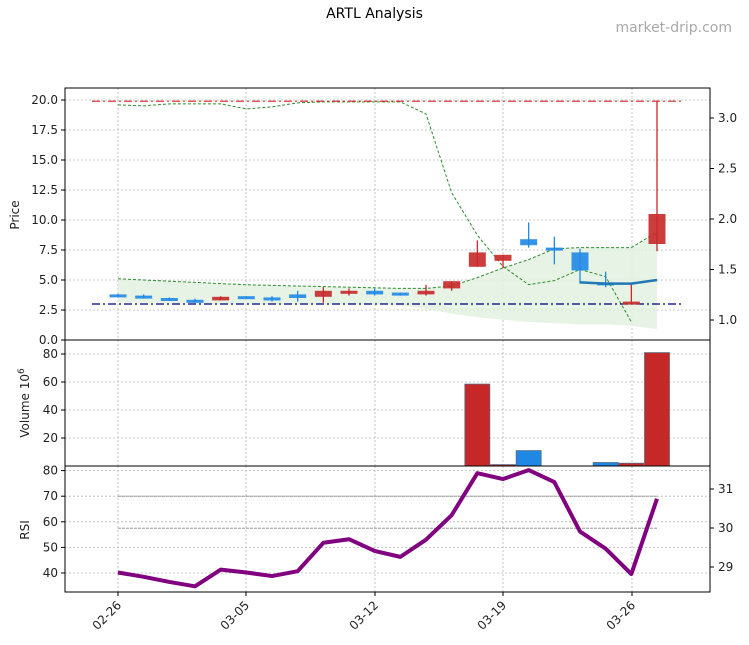 This screenshot has width=749, height=645. What do you see at coordinates (22, 371) in the screenshot?
I see `exponent: 6` at bounding box center [22, 371].